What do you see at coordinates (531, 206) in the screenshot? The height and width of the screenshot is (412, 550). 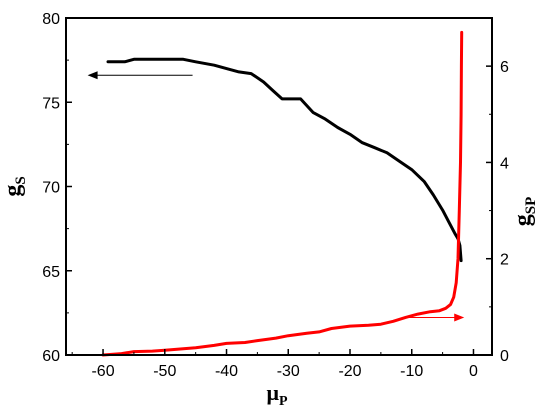 I see `right-y-axis-title-sub: SP` at bounding box center [531, 206].